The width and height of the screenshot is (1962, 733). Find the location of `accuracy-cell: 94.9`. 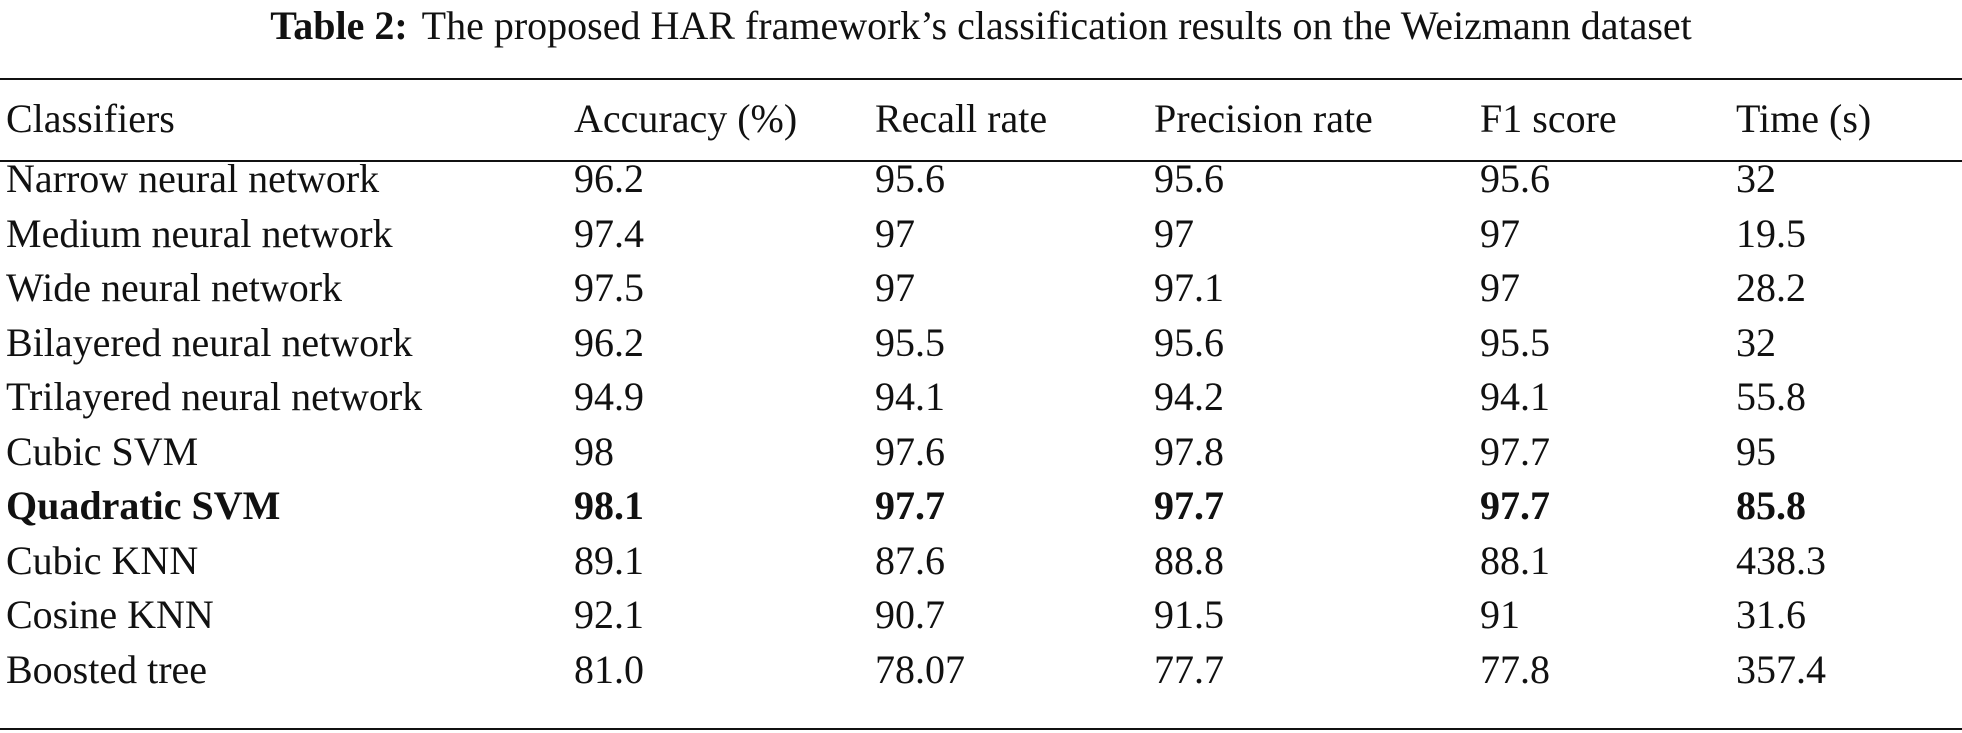

accuracy-cell: 94.9 is located at coordinates (609, 396).